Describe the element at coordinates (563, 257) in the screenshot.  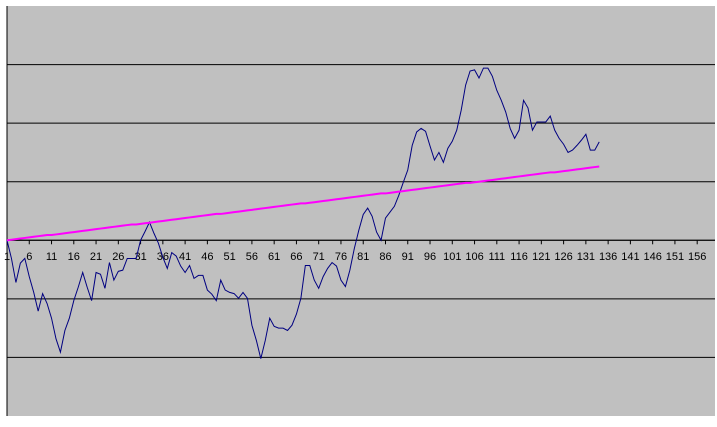
I see `x-tick-label: 126` at that location.